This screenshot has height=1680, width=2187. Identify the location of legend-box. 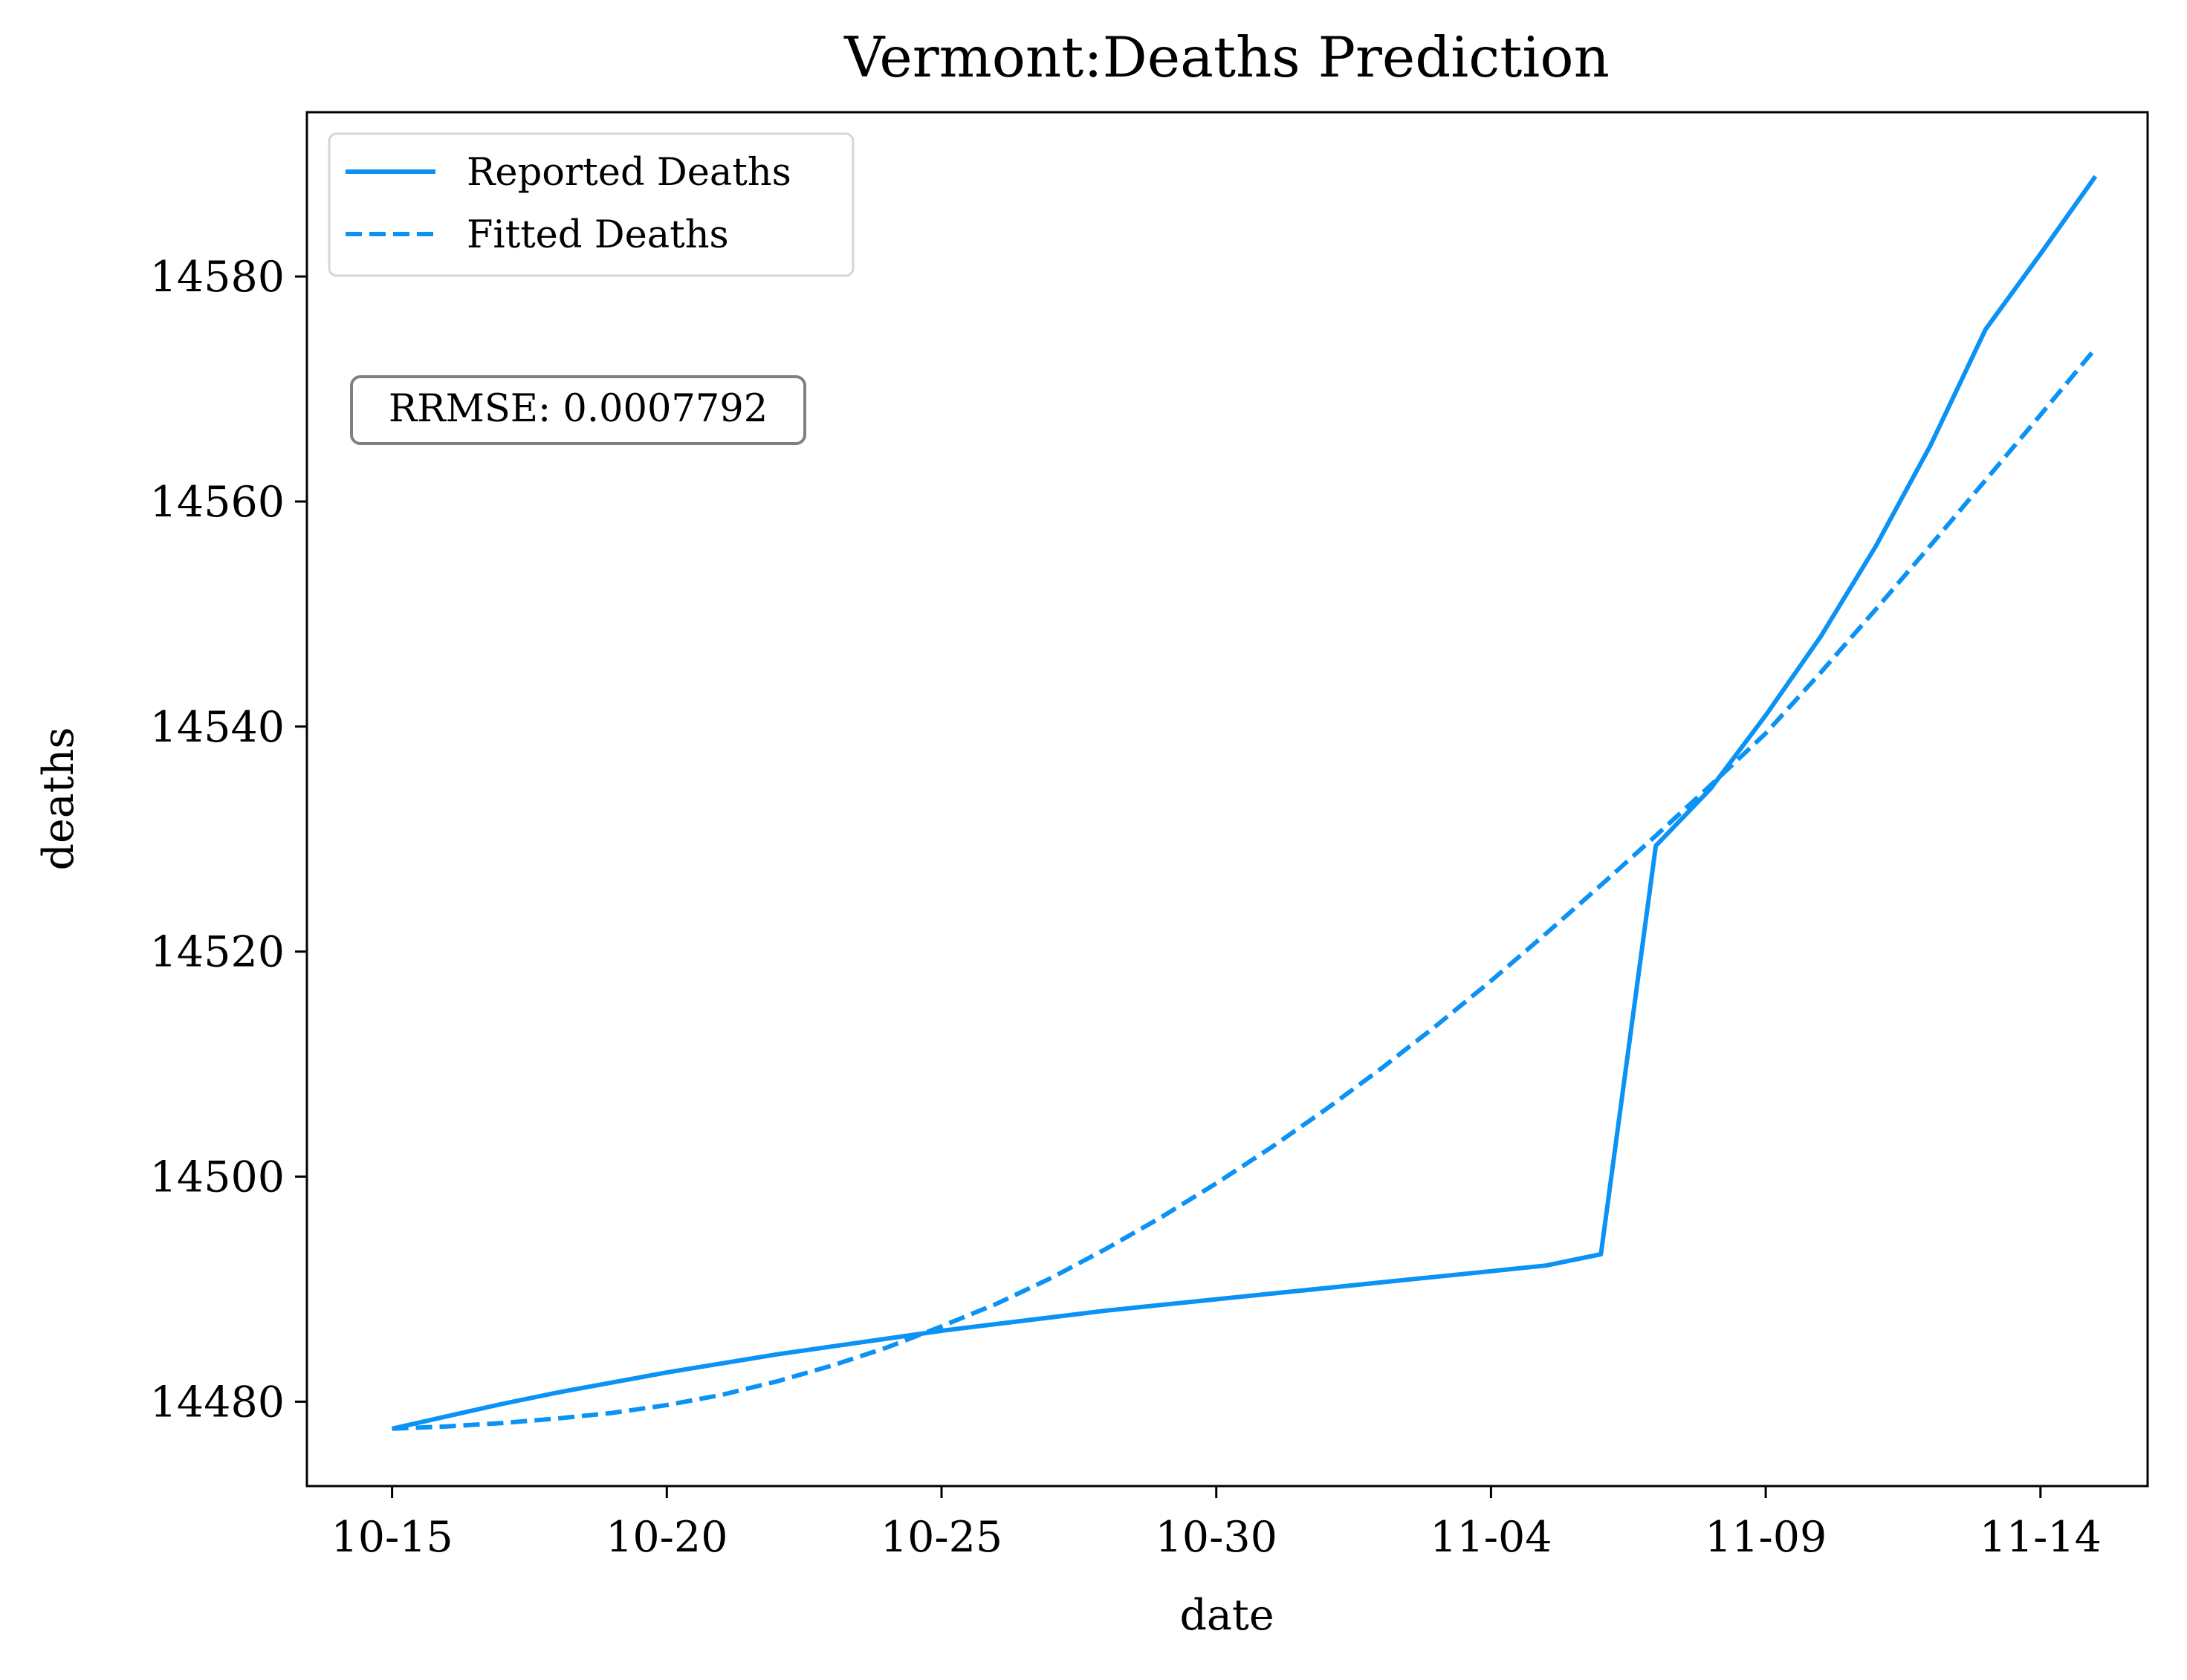
(591, 204).